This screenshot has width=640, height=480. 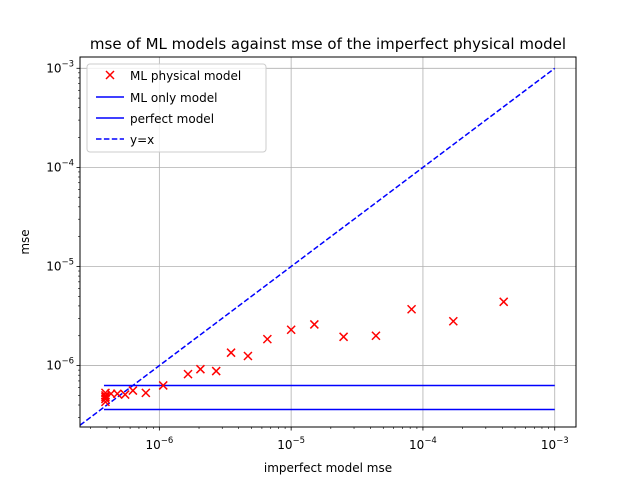 What do you see at coordinates (25, 241) in the screenshot?
I see `y-axis-label: mse` at bounding box center [25, 241].